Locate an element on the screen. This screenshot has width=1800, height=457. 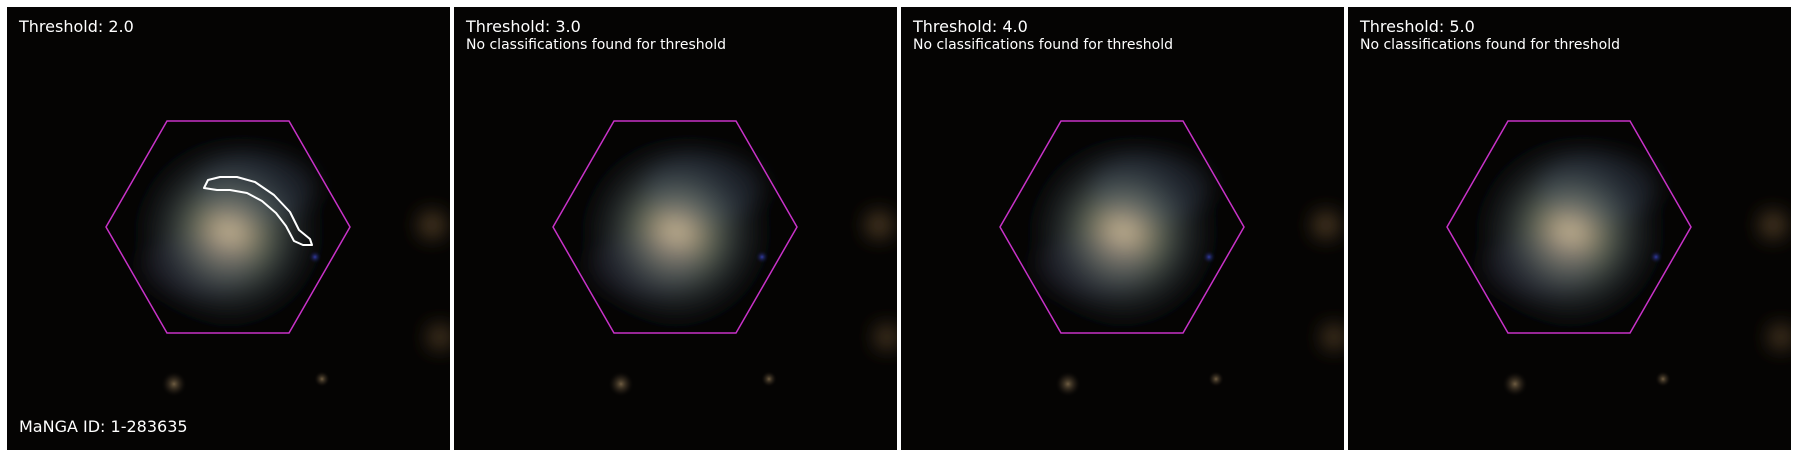
galaxy-id-label: MaNGA ID: 1-283635 is located at coordinates (103, 426).